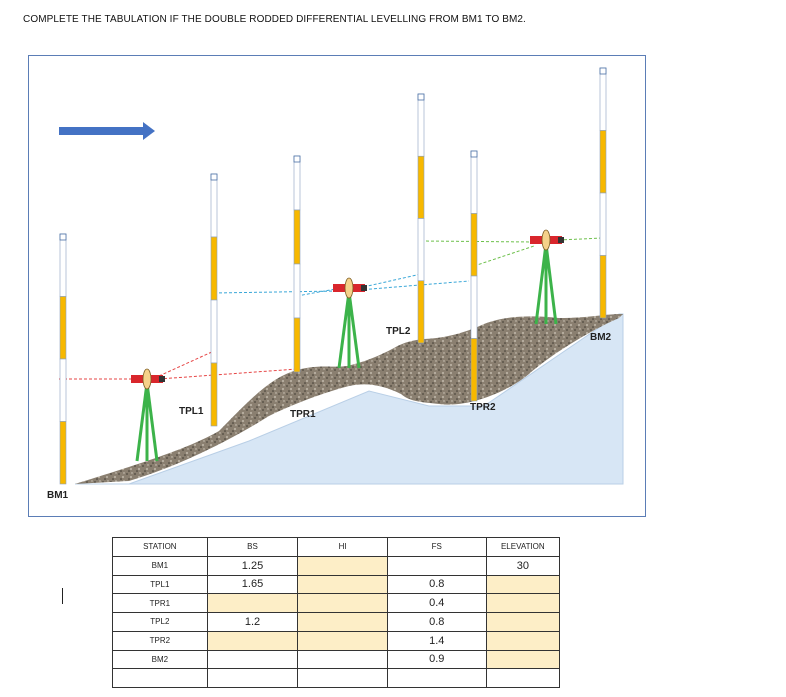  What do you see at coordinates (252, 547) in the screenshot?
I see `header-bs: BS` at bounding box center [252, 547].